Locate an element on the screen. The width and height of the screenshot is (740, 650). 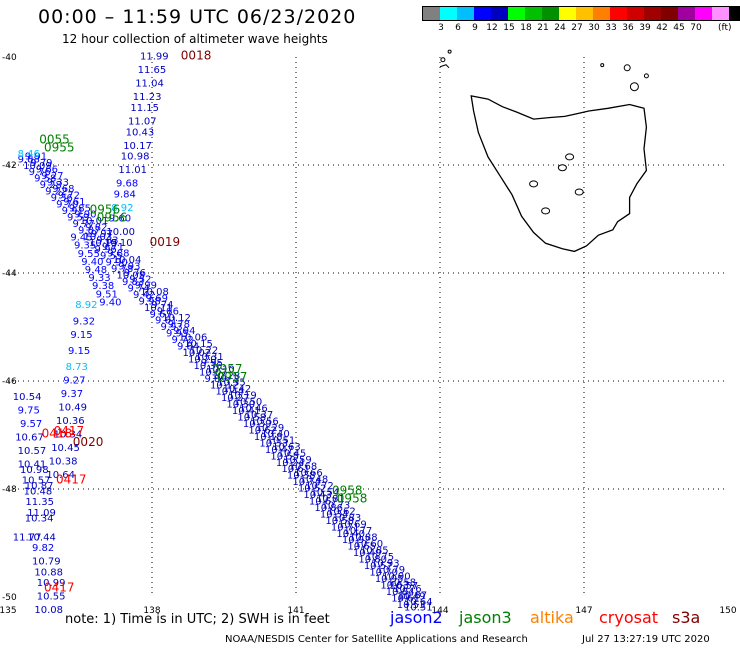
wave-height-label: 10.45 is located at coordinates (65, 448).